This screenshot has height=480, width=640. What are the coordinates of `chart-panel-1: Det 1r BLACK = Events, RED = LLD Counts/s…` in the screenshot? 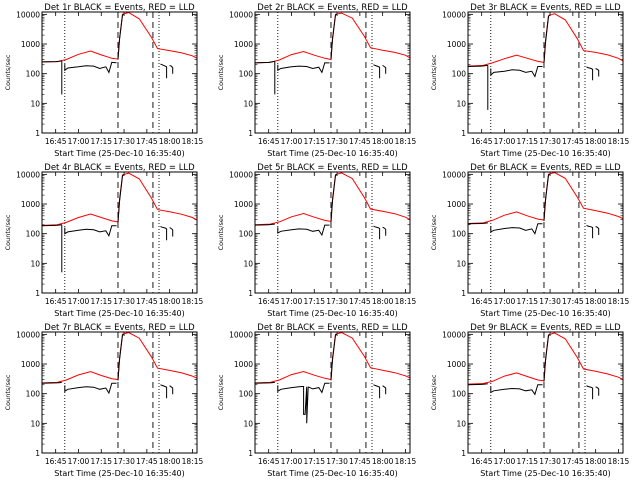 It's located at (103, 80).